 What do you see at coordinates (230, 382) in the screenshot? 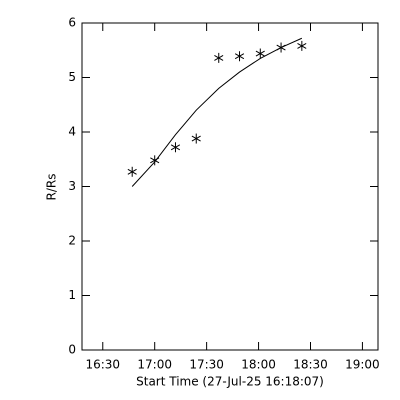
I see `x-axis-label: Start Time (27-Jul-25 16:18:07)` at bounding box center [230, 382].